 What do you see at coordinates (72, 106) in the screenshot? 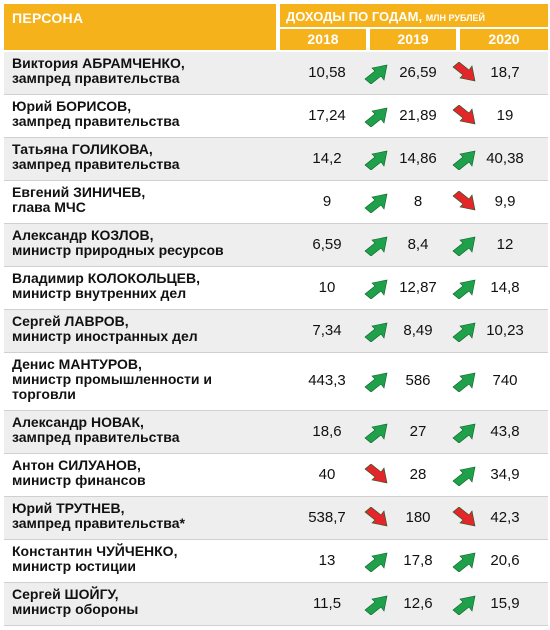
I see `person-name: Юрий БОРИСОВ,` at bounding box center [72, 106].